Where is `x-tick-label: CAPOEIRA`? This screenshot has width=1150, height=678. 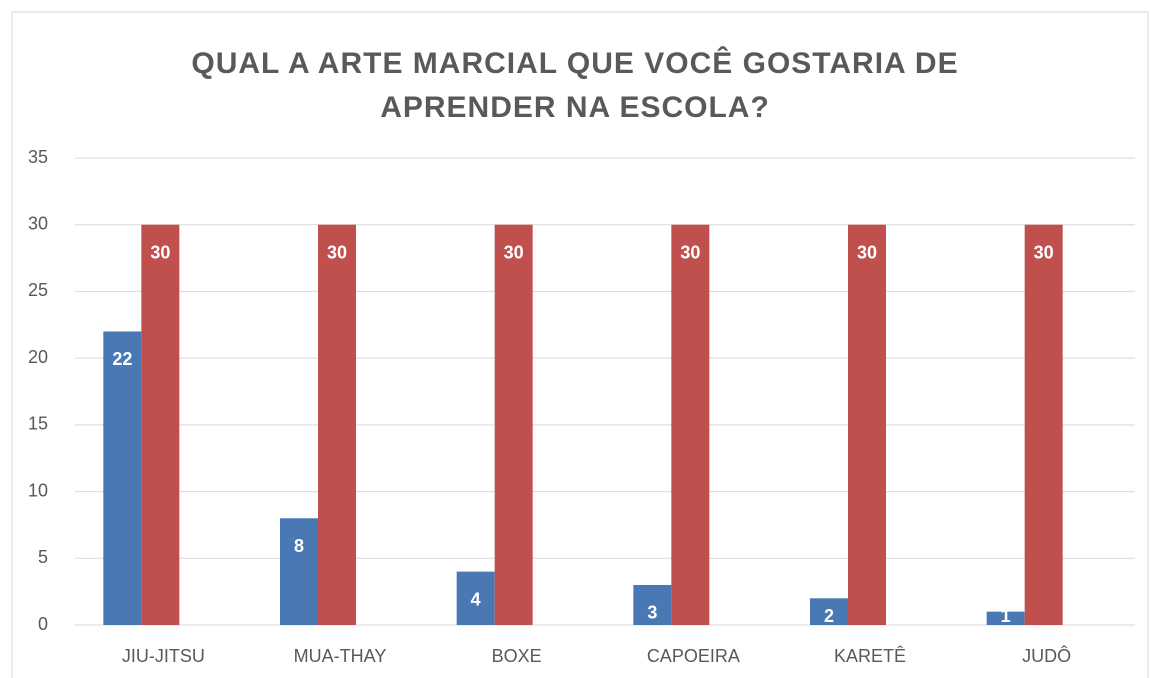
x-tick-label: CAPOEIRA is located at coordinates (693, 656).